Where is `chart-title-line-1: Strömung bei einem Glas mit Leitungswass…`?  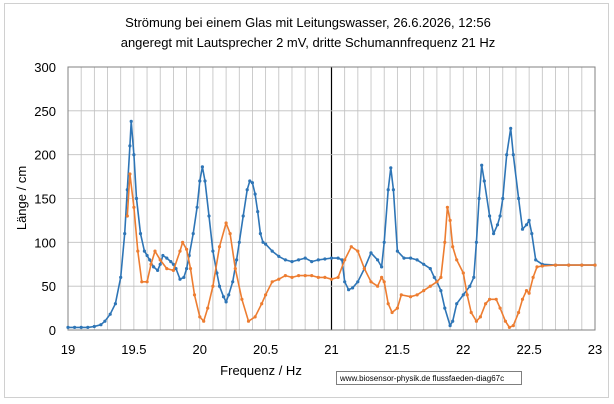
chart-title-line-1: Strömung bei einem Glas mit Leitungswass… is located at coordinates (308, 22).